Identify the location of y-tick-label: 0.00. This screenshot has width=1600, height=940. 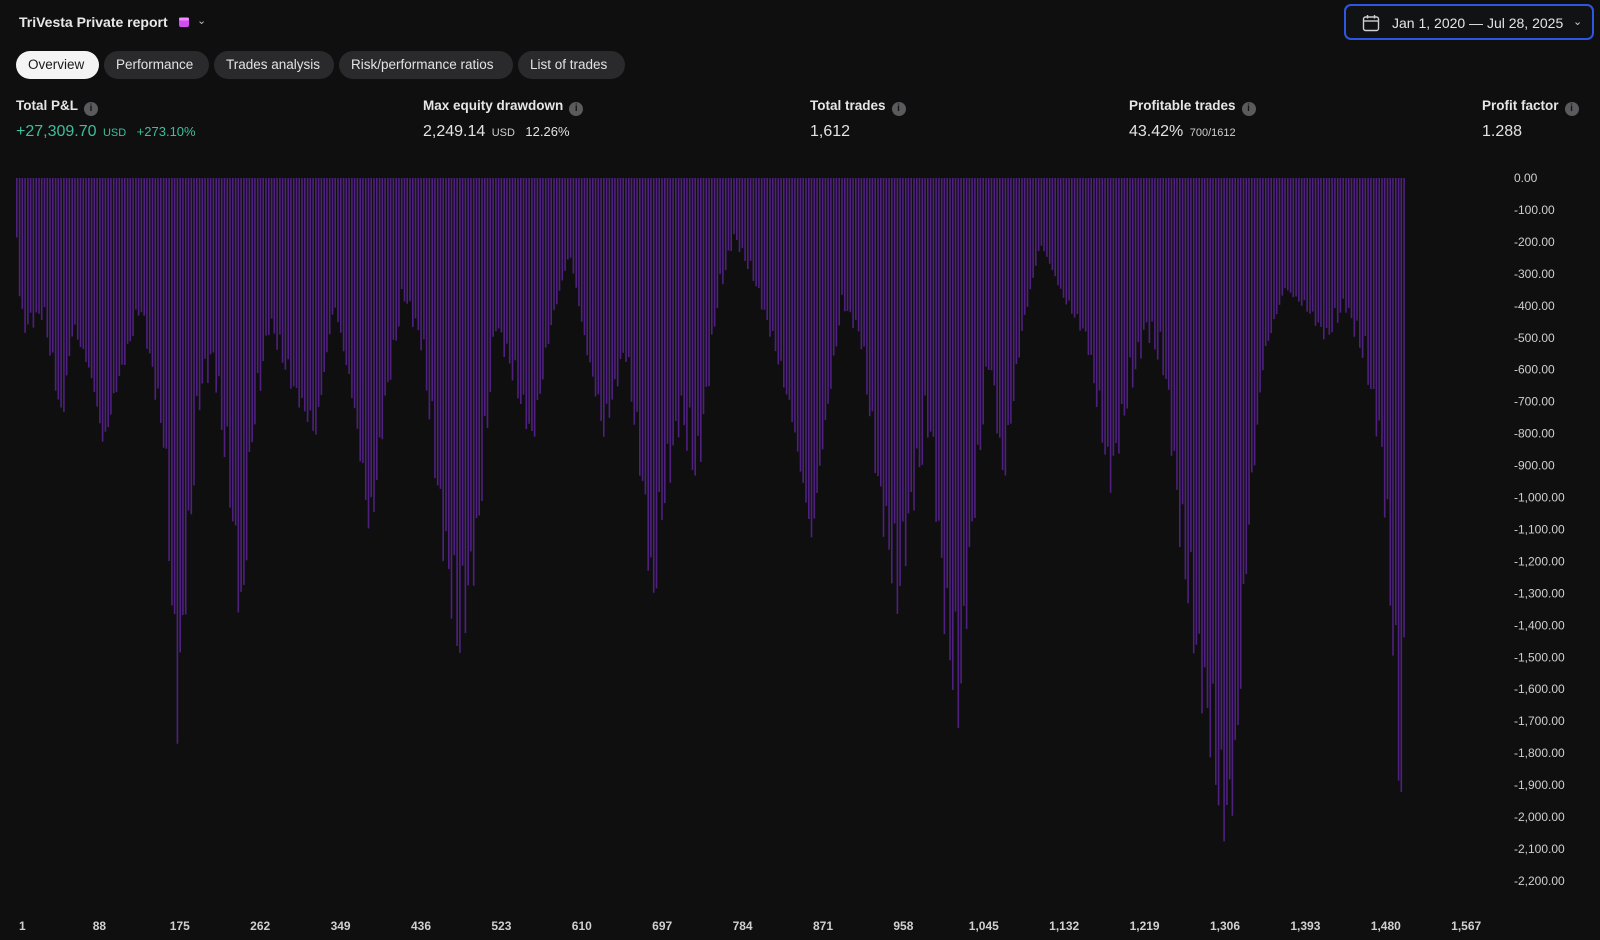
(1526, 178).